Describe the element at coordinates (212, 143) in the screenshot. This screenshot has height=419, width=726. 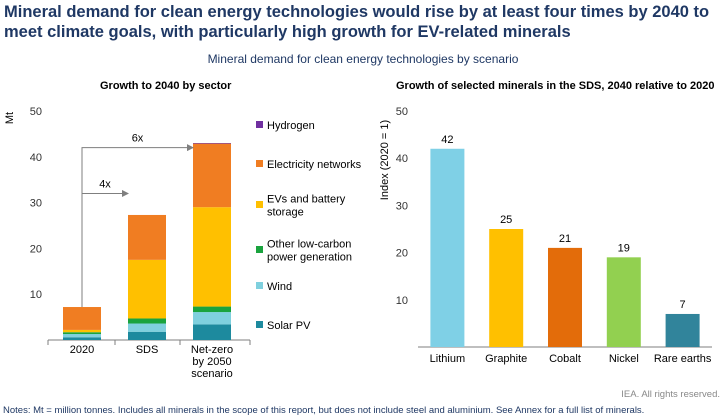
I see `bar-segment-hydrogen` at that location.